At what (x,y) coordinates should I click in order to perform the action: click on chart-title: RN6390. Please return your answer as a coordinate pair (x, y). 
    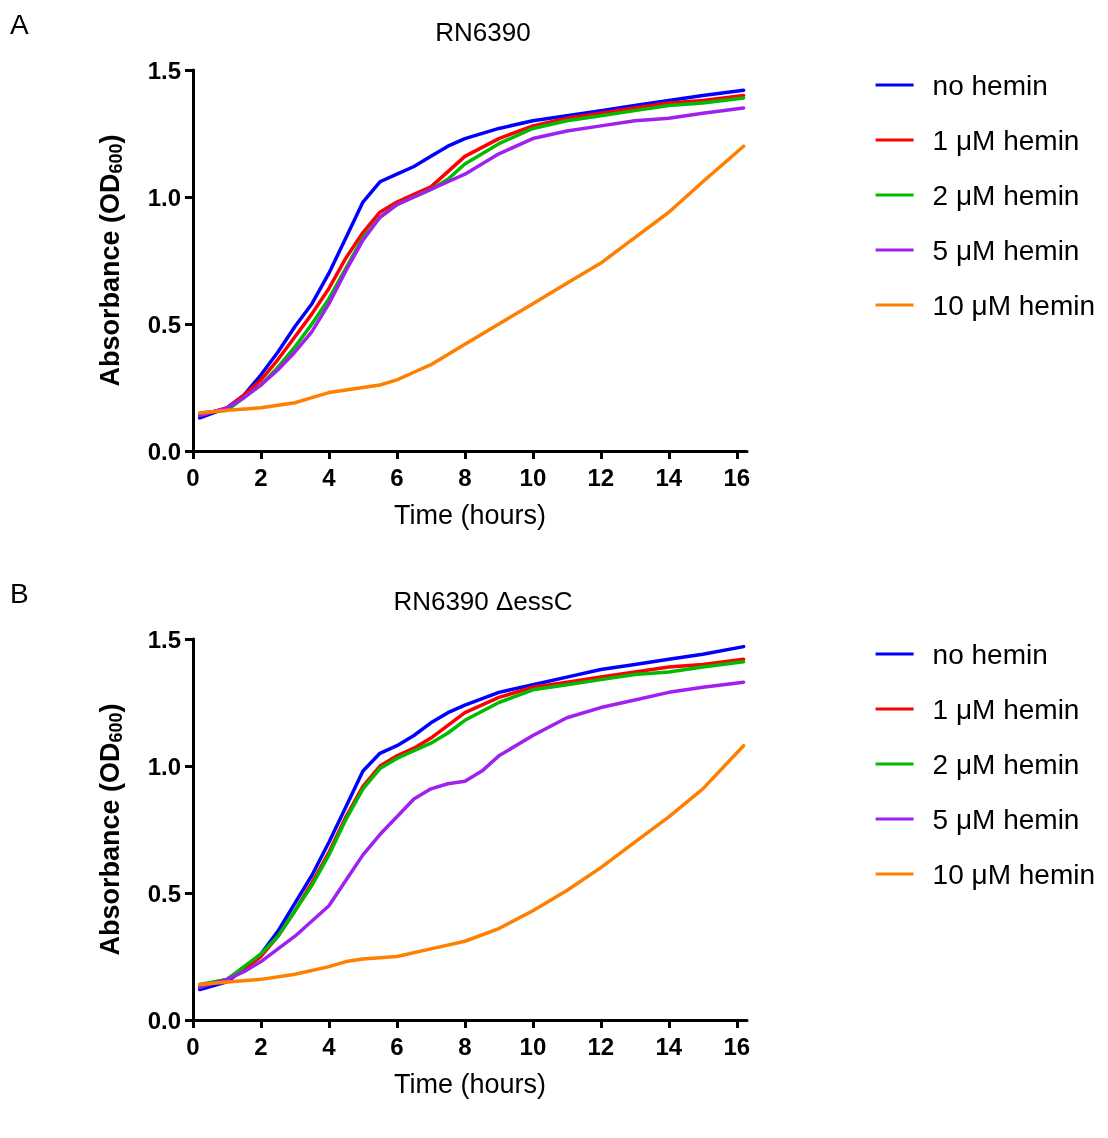
    Looking at the image, I should click on (483, 32).